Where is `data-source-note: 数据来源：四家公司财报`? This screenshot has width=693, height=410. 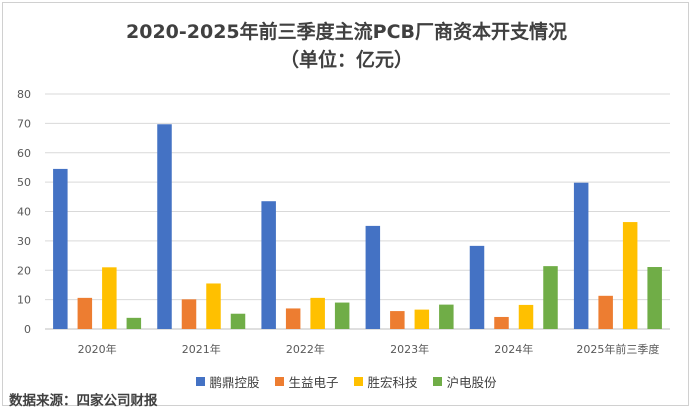 data-source-note: 数据来源：四家公司财报 is located at coordinates (83, 401).